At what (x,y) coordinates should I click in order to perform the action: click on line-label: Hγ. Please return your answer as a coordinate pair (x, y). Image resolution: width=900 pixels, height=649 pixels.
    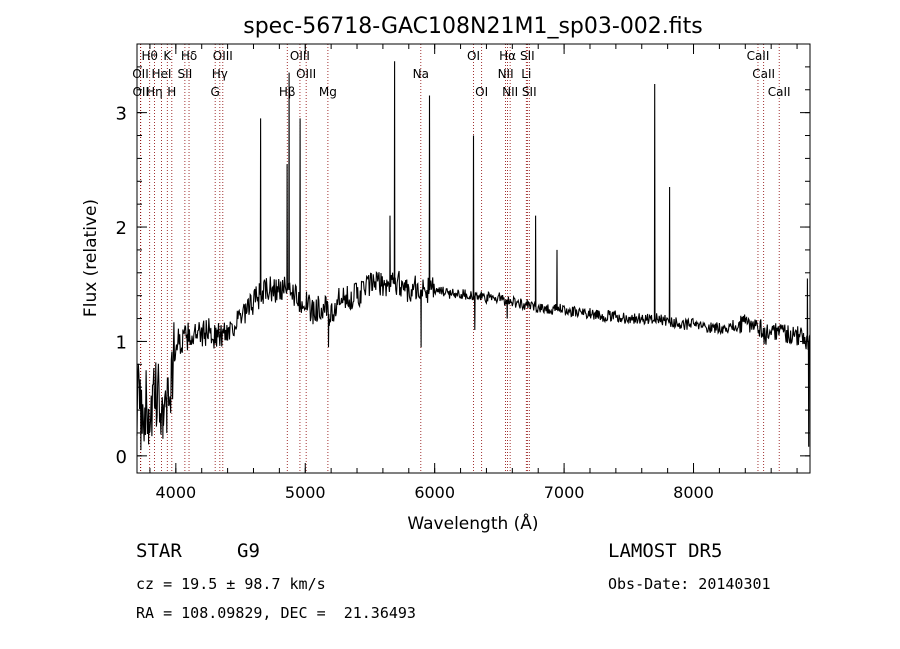
    Looking at the image, I should click on (220, 74).